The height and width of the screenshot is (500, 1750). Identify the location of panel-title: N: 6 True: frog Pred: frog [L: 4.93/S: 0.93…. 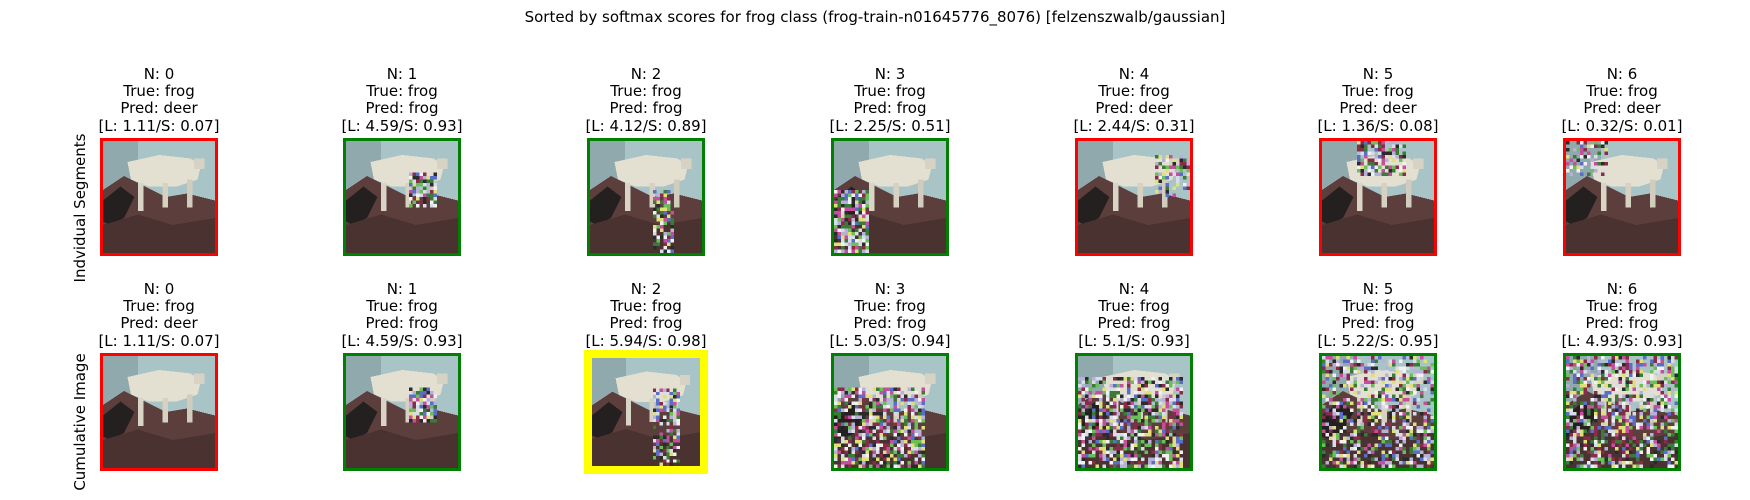
(1622, 315).